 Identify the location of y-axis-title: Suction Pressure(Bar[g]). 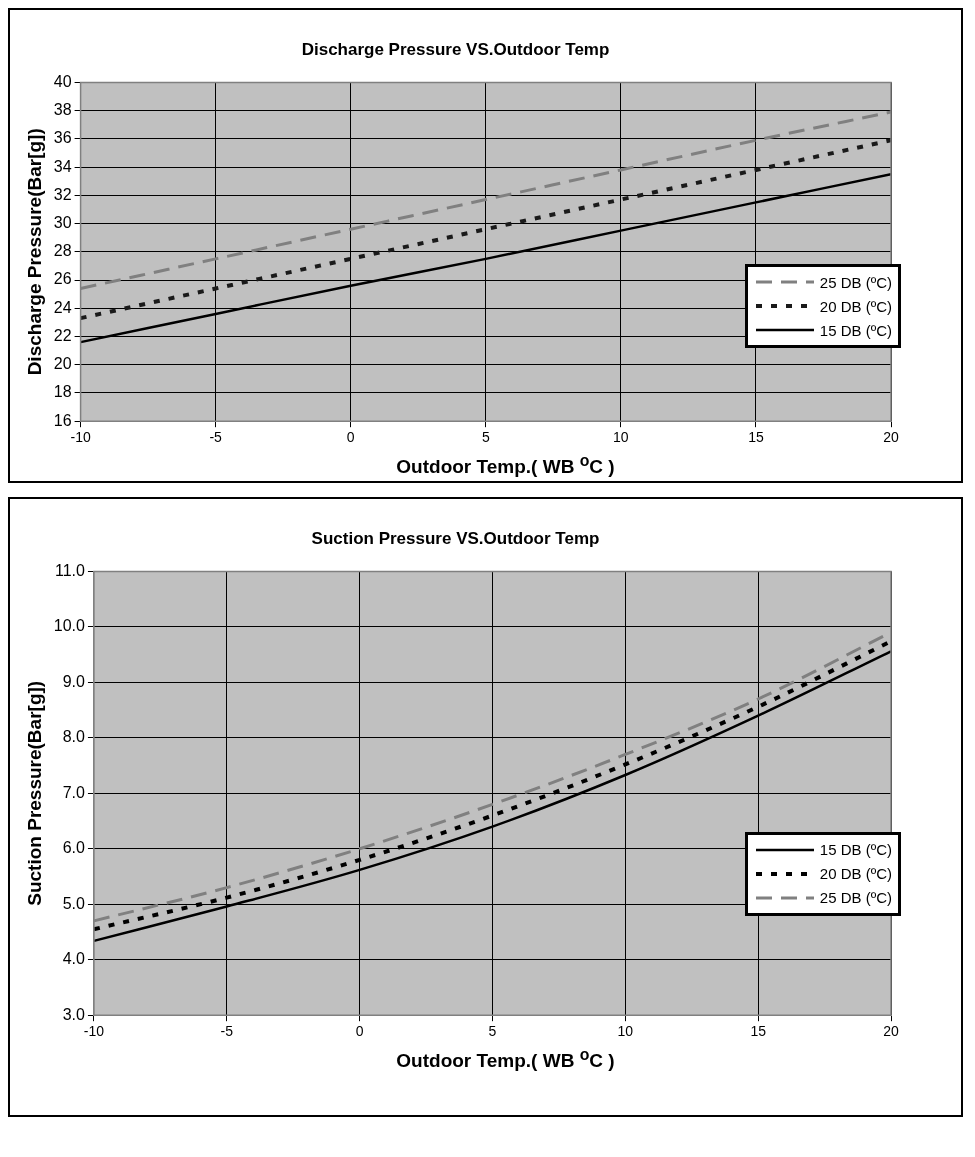
(34, 793).